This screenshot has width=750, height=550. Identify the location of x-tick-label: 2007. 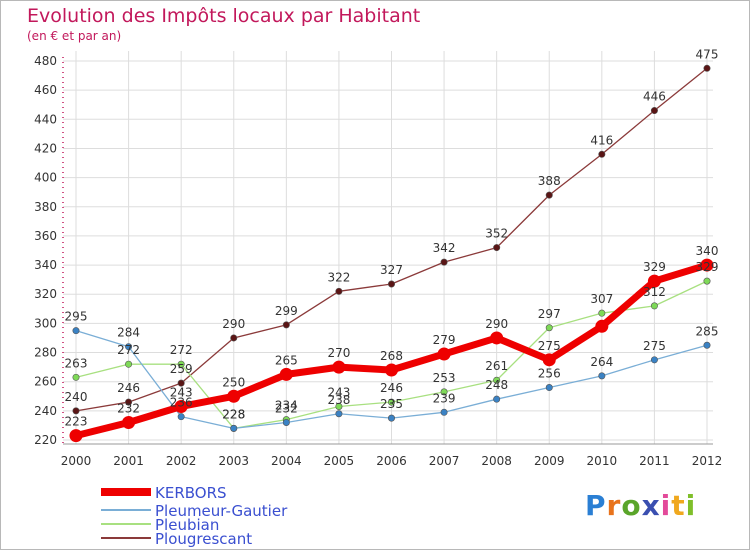
(444, 461).